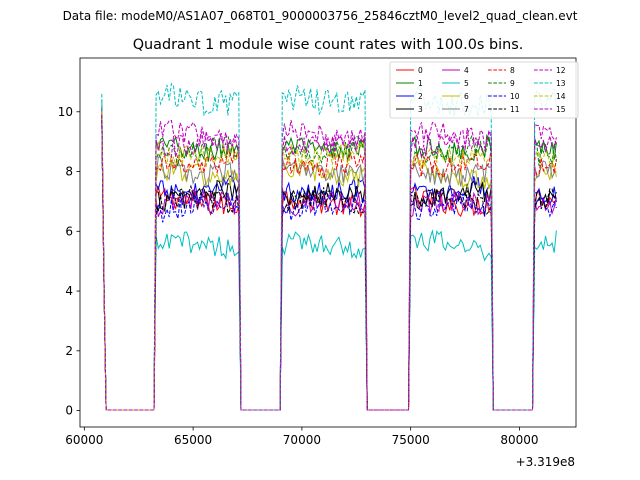  I want to click on legend-label-6: 6, so click(466, 96).